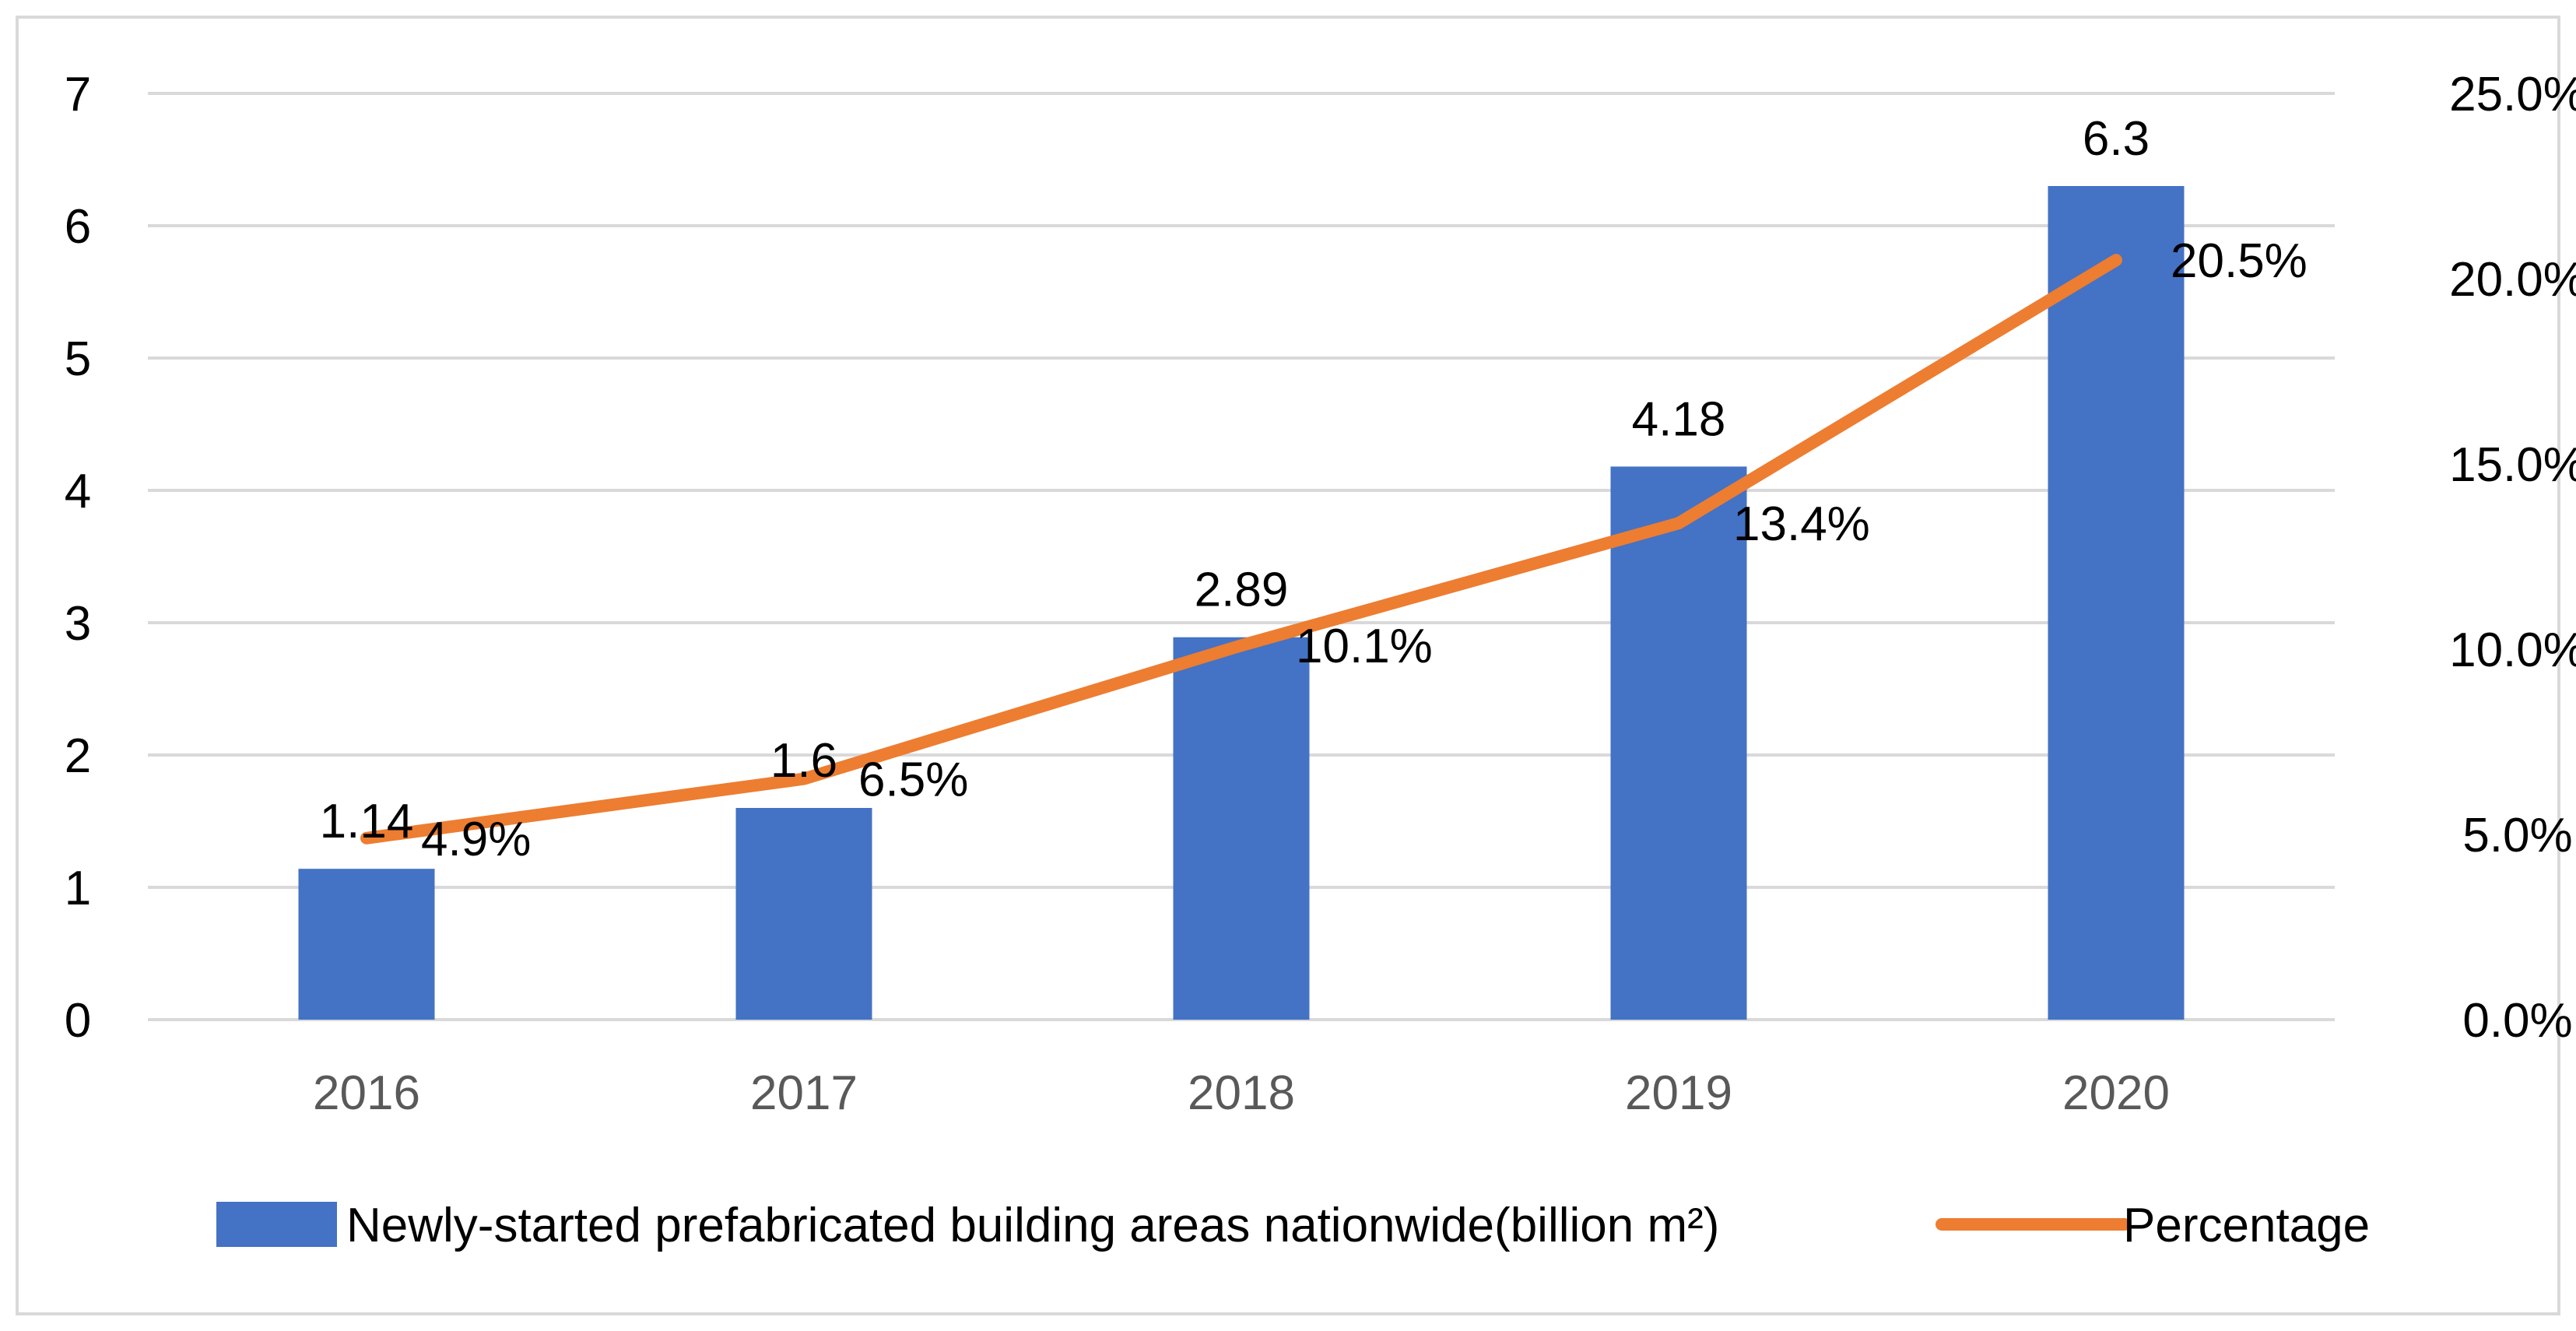 The image size is (2576, 1331). What do you see at coordinates (78, 889) in the screenshot?
I see `left-axis-tick-label: 1` at bounding box center [78, 889].